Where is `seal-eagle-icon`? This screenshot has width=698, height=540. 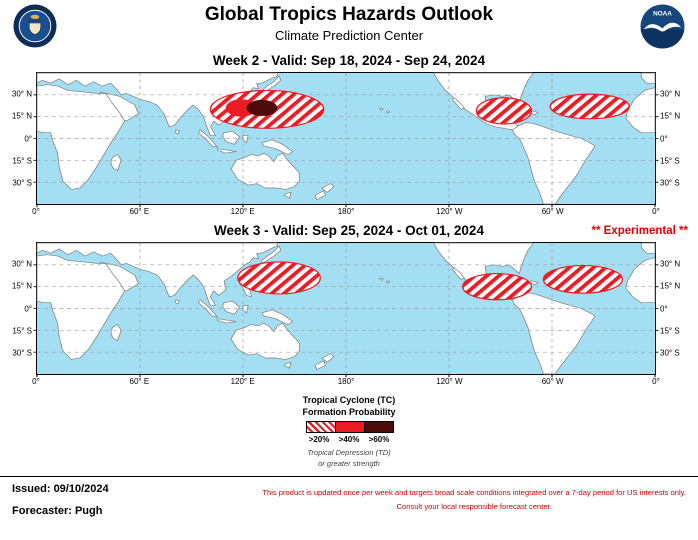
seal-eagle-icon is located at coordinates (35, 17).